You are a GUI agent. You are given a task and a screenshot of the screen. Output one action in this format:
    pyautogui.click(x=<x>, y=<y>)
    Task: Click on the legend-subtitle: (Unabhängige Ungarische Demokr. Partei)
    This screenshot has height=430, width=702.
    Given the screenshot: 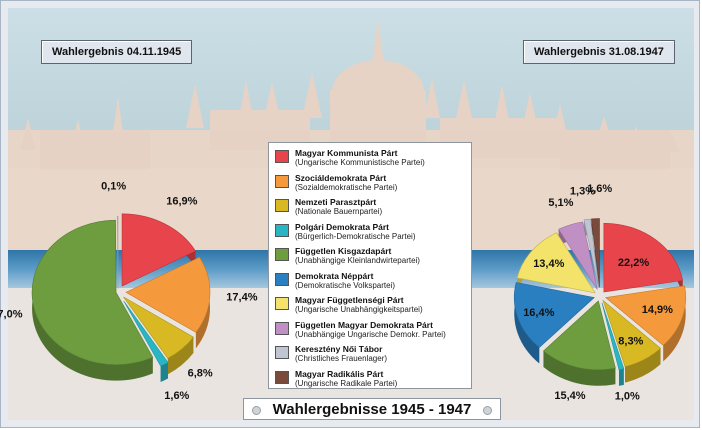 What is the action you would take?
    pyautogui.click(x=370, y=334)
    